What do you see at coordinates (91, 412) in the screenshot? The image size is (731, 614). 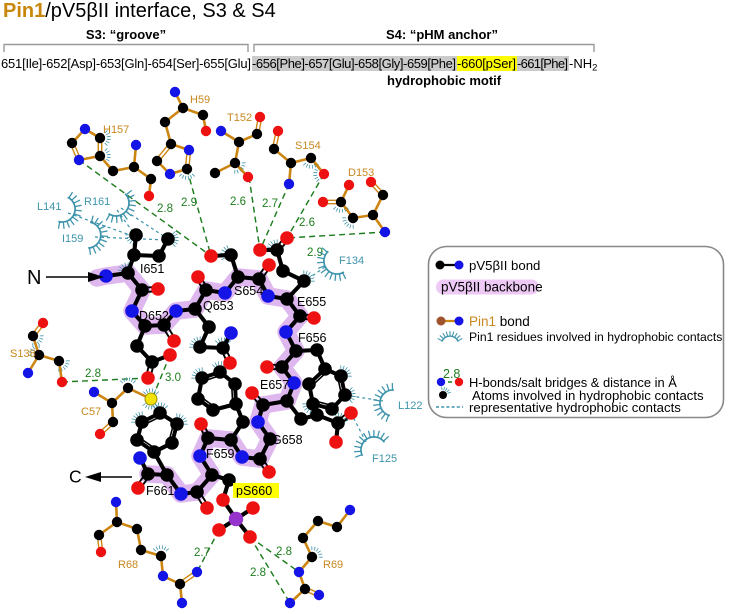 I see `svg-text: C57` at bounding box center [91, 412].